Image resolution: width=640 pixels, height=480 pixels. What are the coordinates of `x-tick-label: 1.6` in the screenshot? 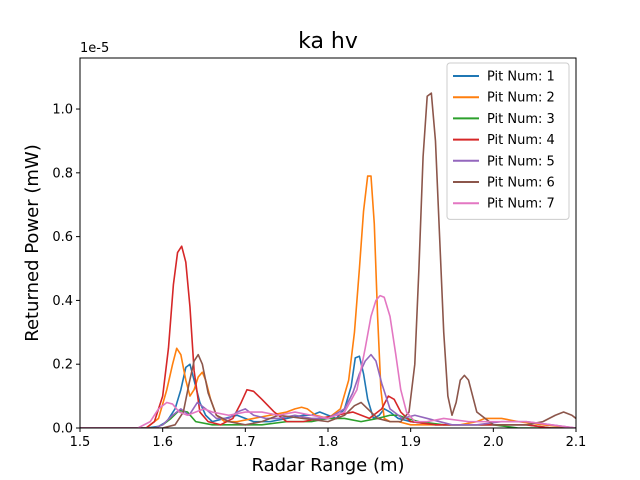 It's located at (162, 442).